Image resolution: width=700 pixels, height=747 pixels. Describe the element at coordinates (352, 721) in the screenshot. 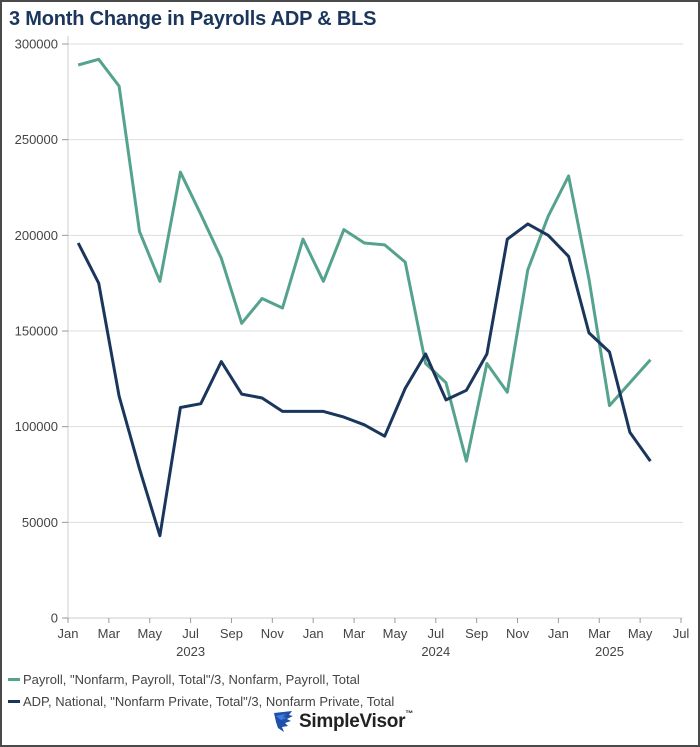

I see `brand-name-text: SimpleVisor` at that location.